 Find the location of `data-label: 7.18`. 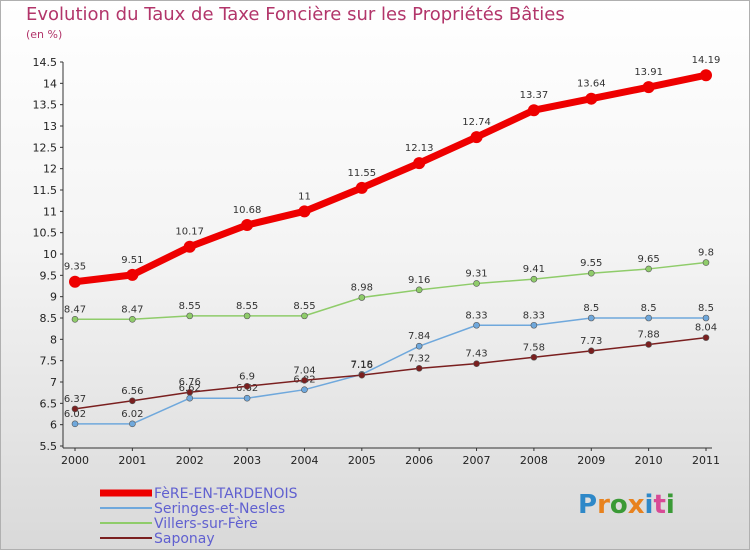

data-label: 7.18 is located at coordinates (362, 364).